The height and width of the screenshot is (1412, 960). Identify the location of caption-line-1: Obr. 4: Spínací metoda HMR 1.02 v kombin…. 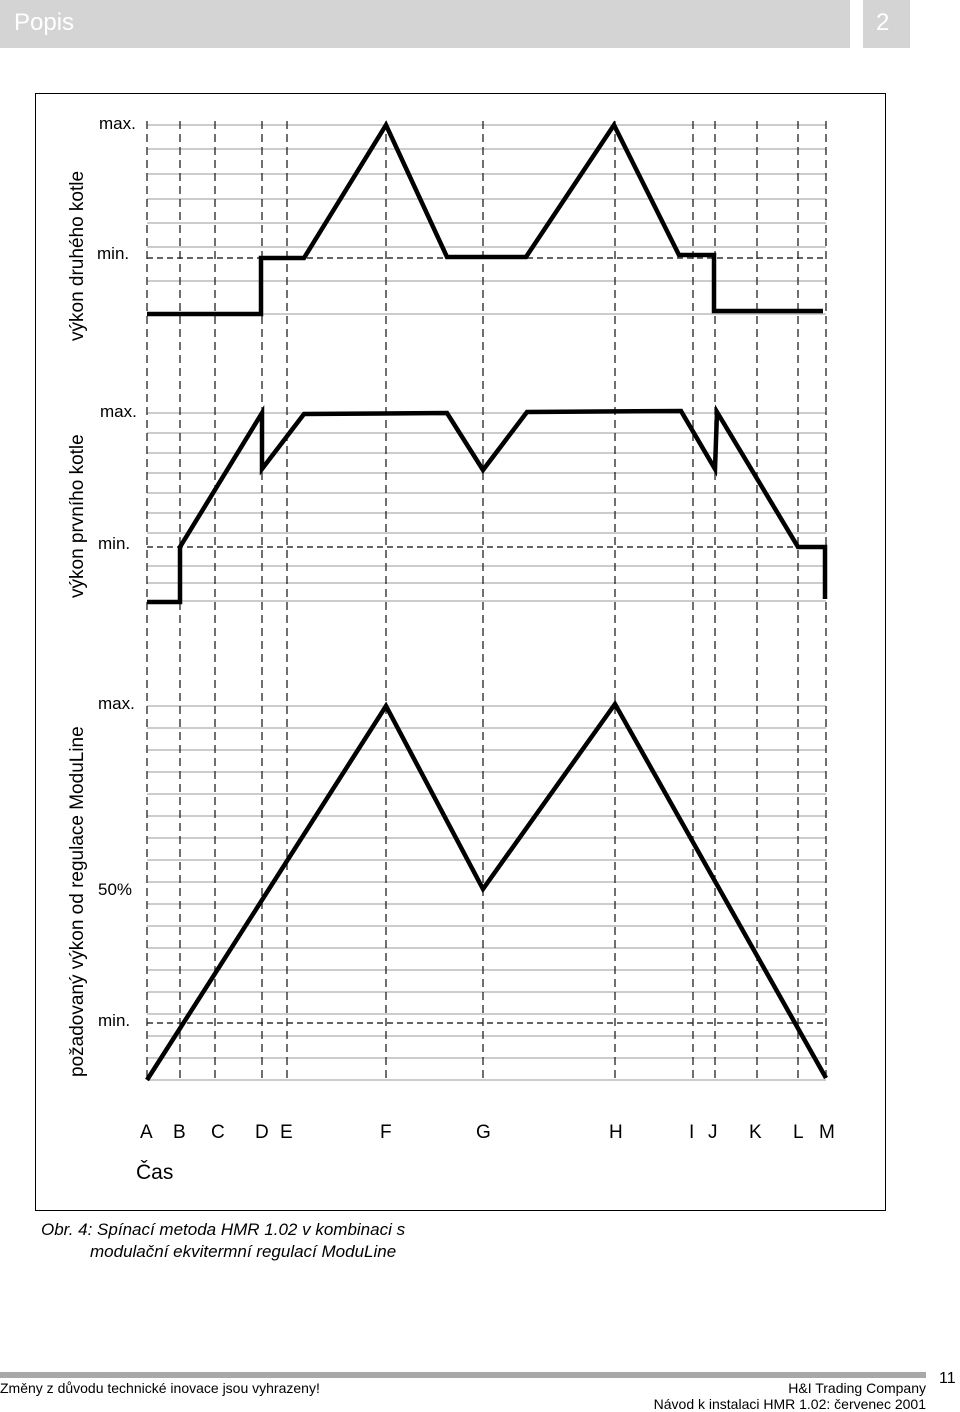
(223, 1229).